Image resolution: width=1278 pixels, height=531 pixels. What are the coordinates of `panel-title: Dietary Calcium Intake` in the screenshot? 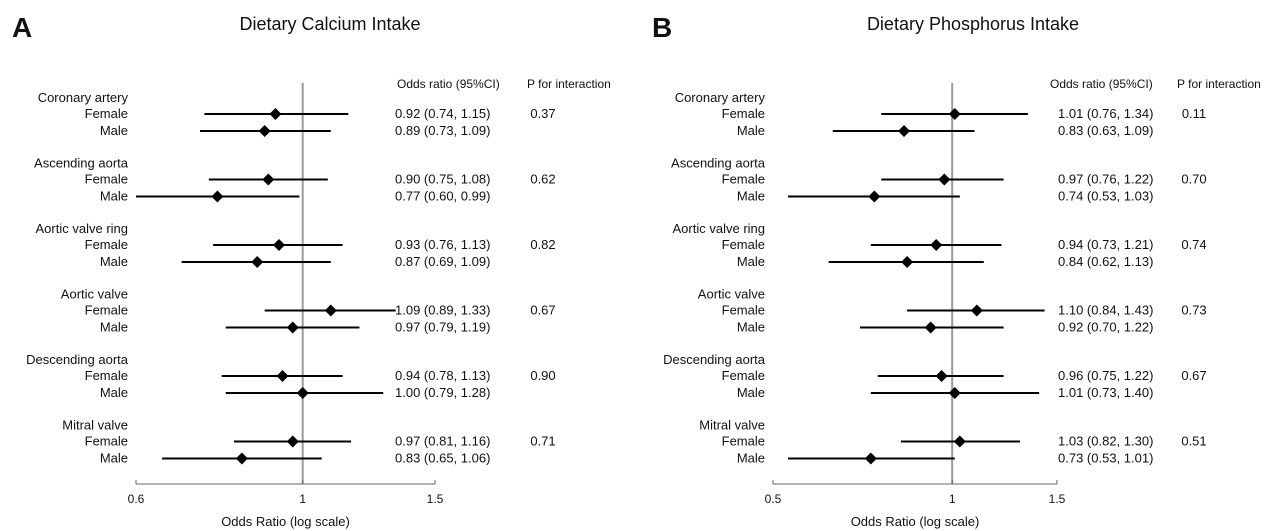 It's located at (329, 24).